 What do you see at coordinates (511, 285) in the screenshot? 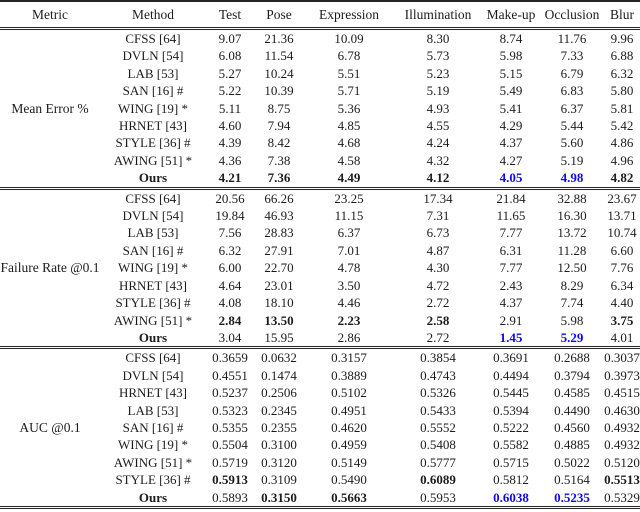
I see `value-cell: 2.43` at bounding box center [511, 285].